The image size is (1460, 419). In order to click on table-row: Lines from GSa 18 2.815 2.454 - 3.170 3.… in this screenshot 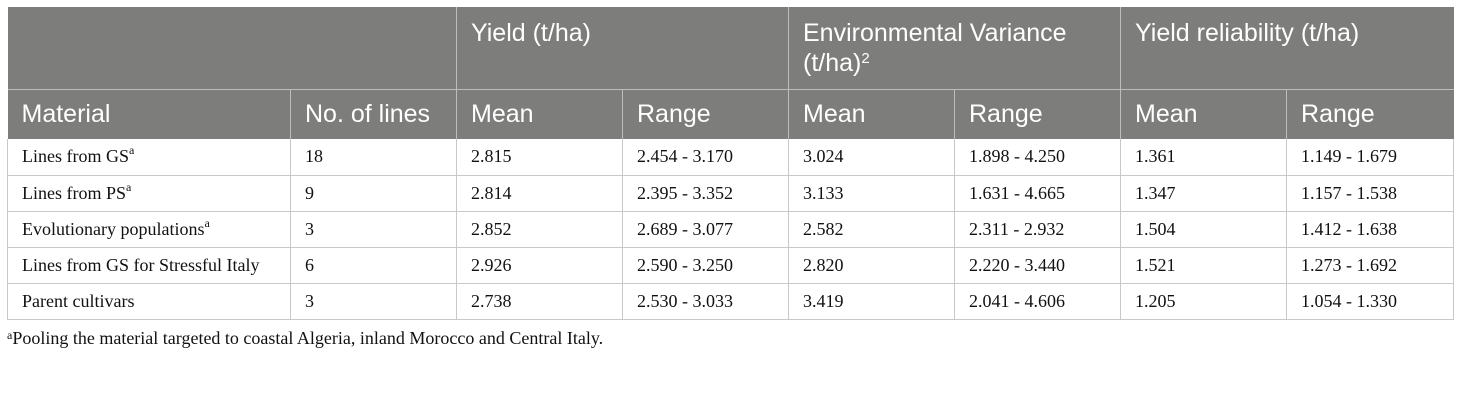, I will do `click(731, 157)`.